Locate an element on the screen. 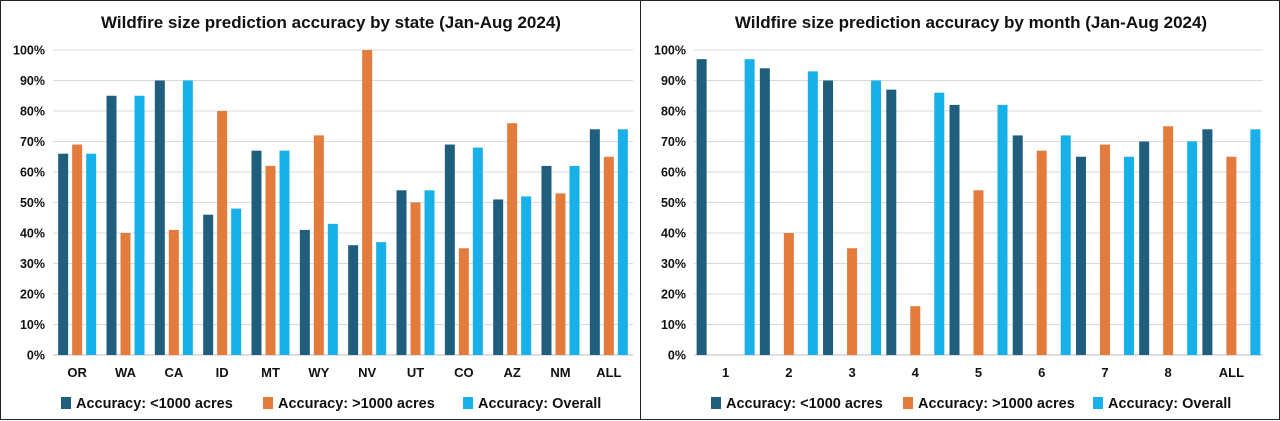 The height and width of the screenshot is (421, 1280). y-tick-label: 90% is located at coordinates (673, 81).